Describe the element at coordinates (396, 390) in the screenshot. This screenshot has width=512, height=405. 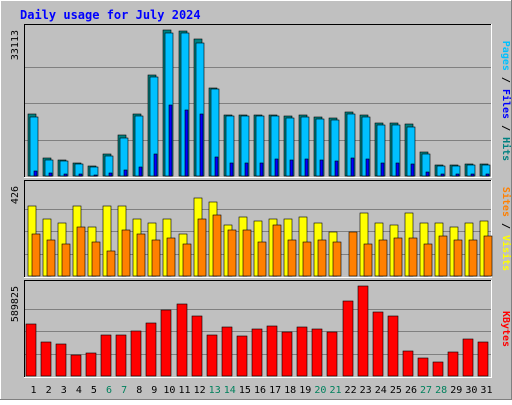
I see `x-tick-label-day-25: 25` at that location.